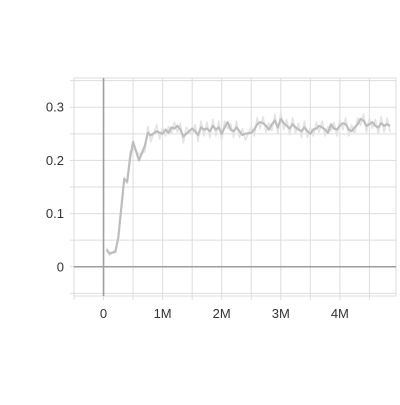 This screenshot has height=405, width=400. I want to click on y-tick-label: 0.1, so click(55, 213).